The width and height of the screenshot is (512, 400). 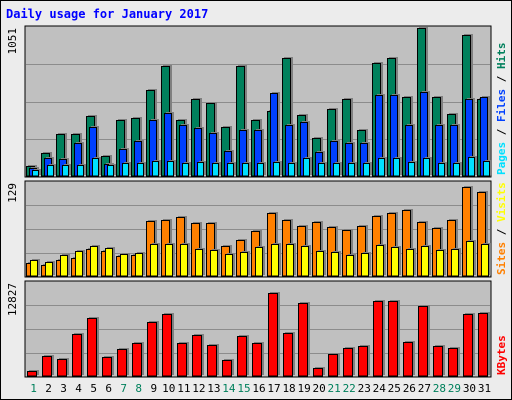 I want to click on x-tick-label-day-25: 25, so click(x=394, y=388).